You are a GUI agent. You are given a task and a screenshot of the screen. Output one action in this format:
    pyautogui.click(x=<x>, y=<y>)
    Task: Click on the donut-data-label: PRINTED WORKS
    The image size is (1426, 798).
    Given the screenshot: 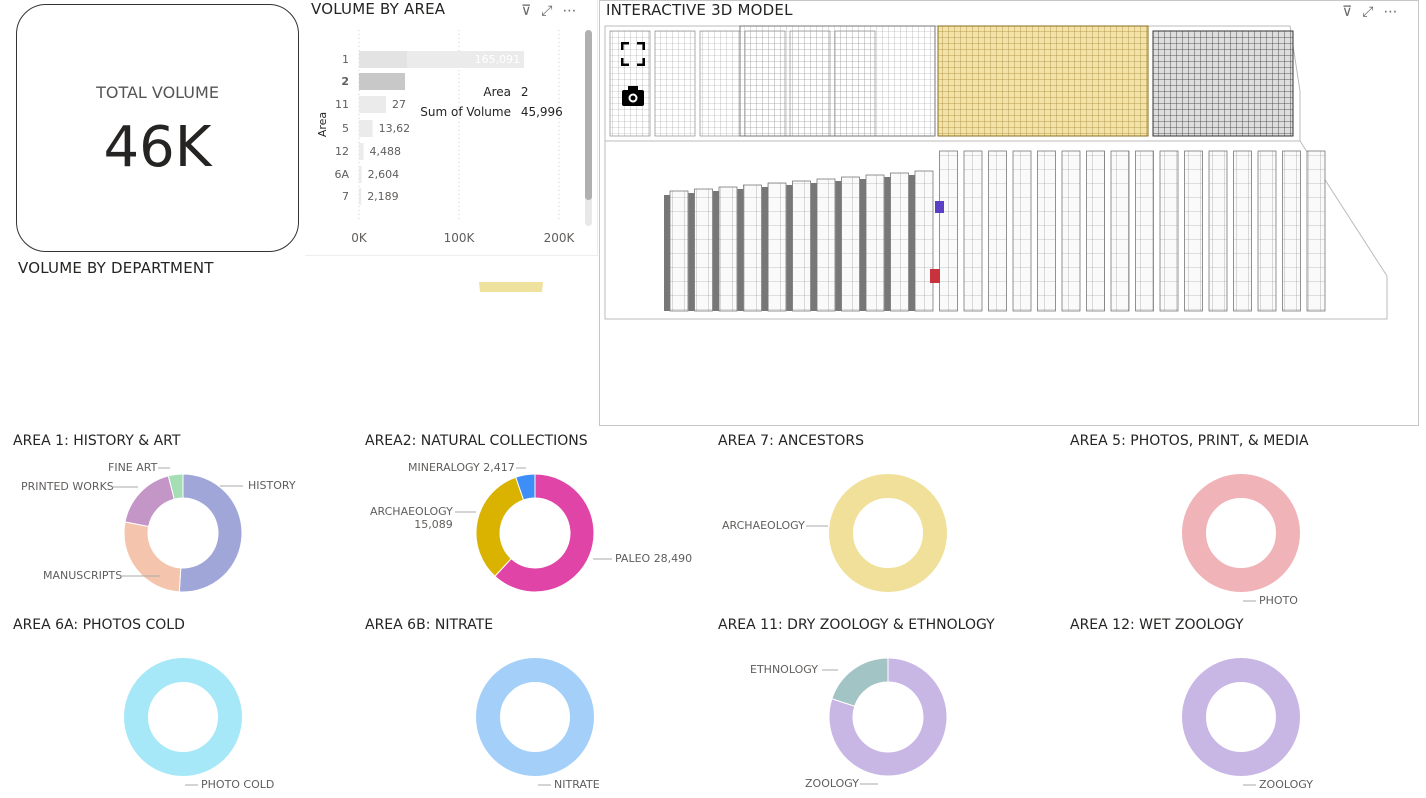 What is the action you would take?
    pyautogui.click(x=67, y=486)
    